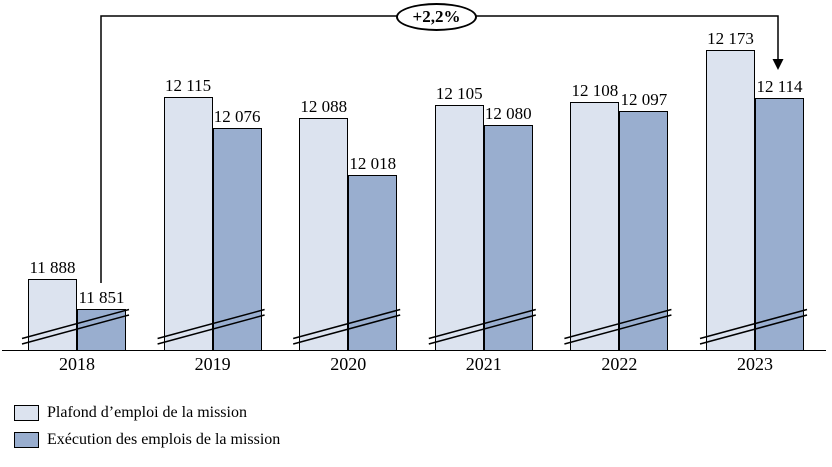 The height and width of the screenshot is (467, 832). Describe the element at coordinates (237, 239) in the screenshot. I see `bar-execution-2019` at that location.